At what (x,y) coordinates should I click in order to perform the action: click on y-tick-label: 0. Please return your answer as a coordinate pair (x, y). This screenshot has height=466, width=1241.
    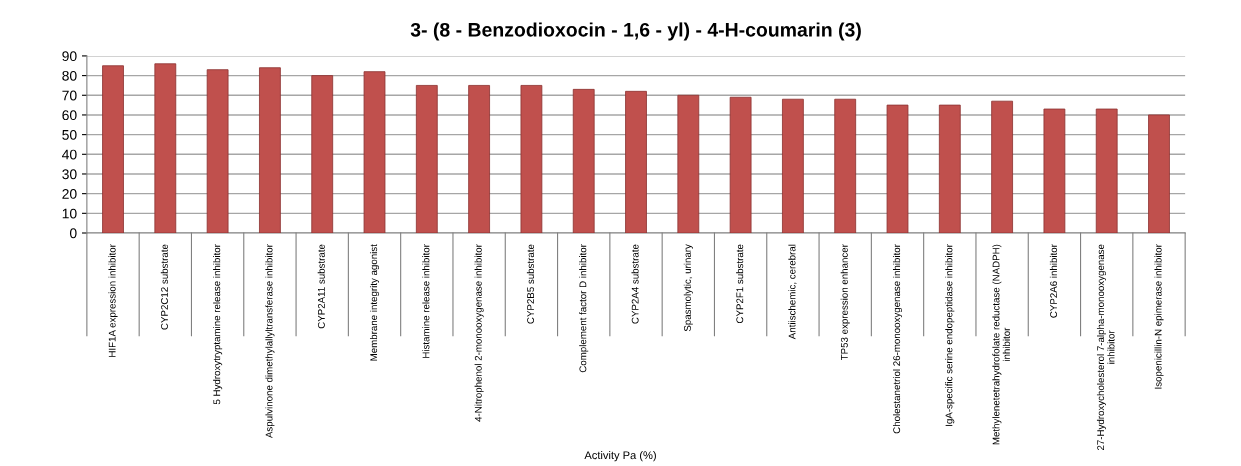
    Looking at the image, I should click on (73, 233).